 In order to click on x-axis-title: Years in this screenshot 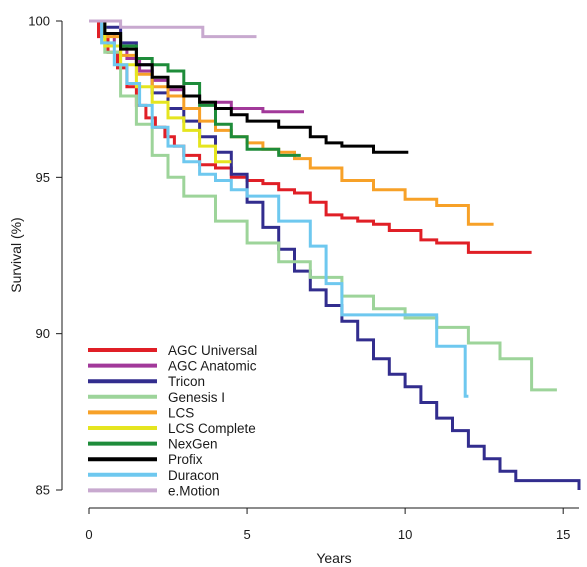, I will do `click(333, 558)`.